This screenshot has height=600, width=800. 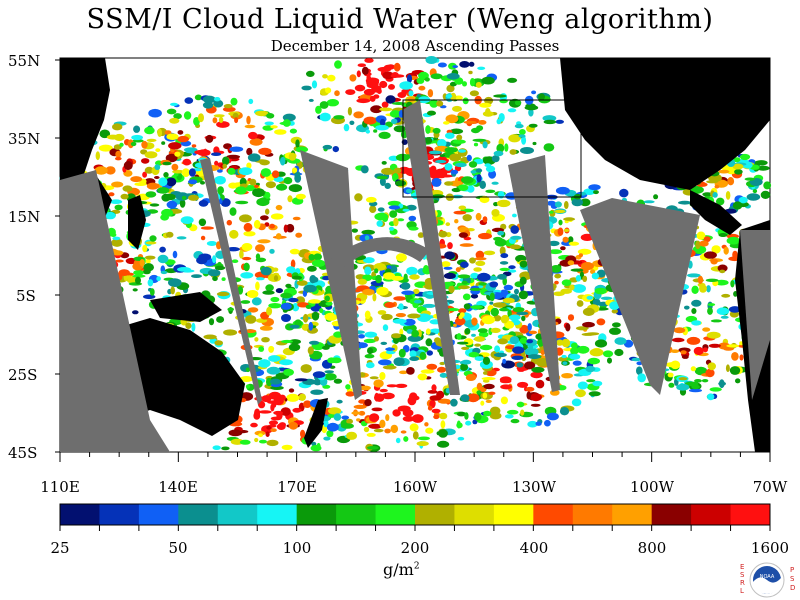 I want to click on svg-text: S, so click(x=792, y=579).